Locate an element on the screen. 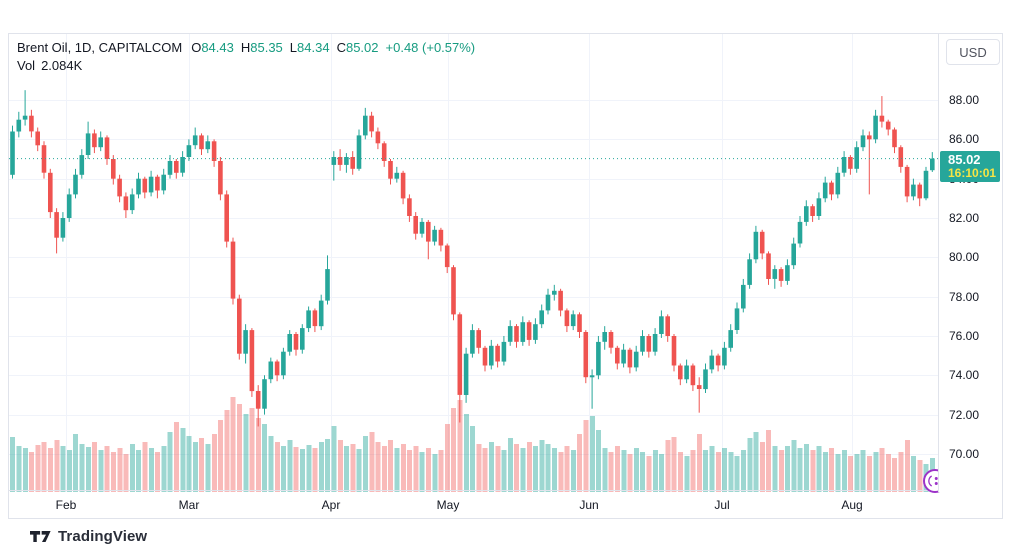  price-tick-label: 78.00 is located at coordinates (964, 296).